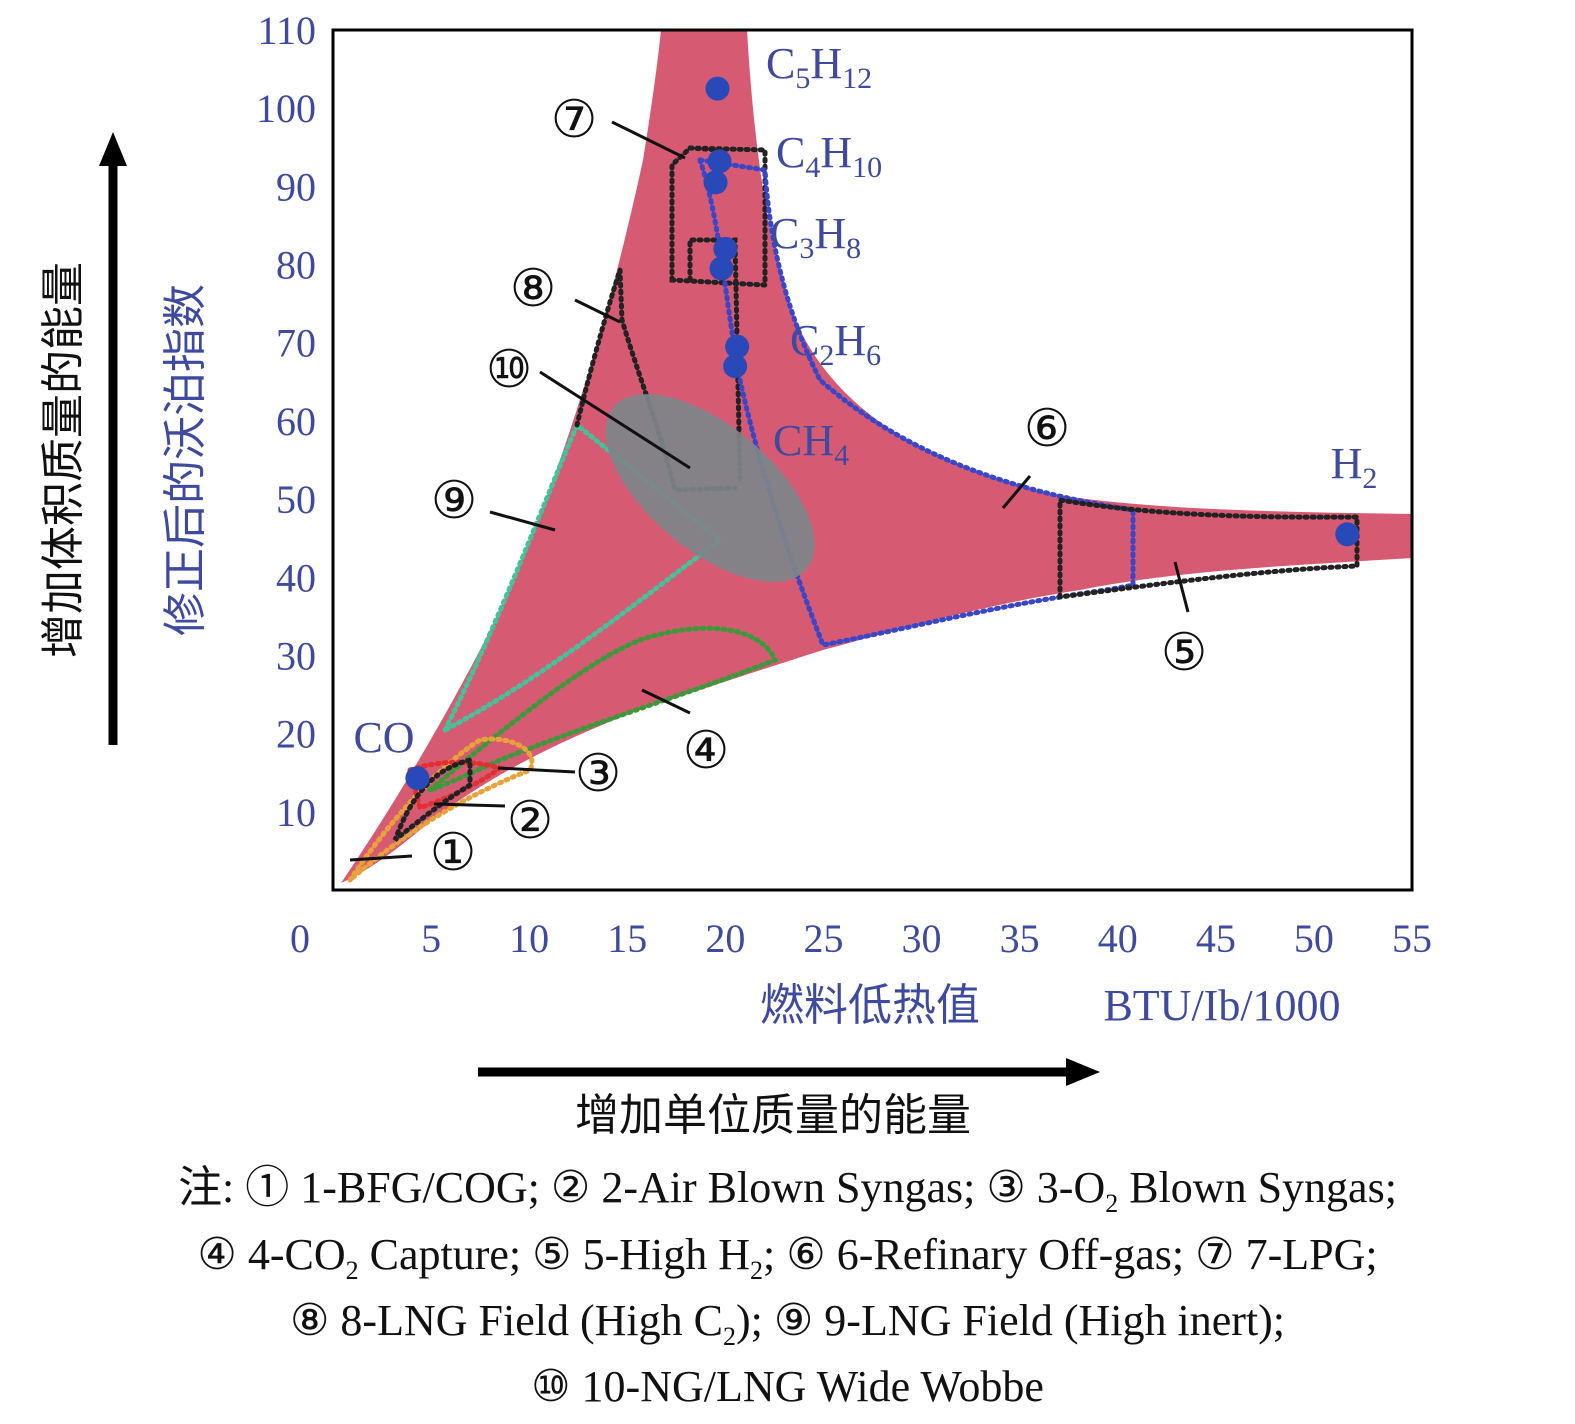  What do you see at coordinates (392, 1187) in the screenshot?
I see `note-item: ① 1-BFG/COG;` at bounding box center [392, 1187].